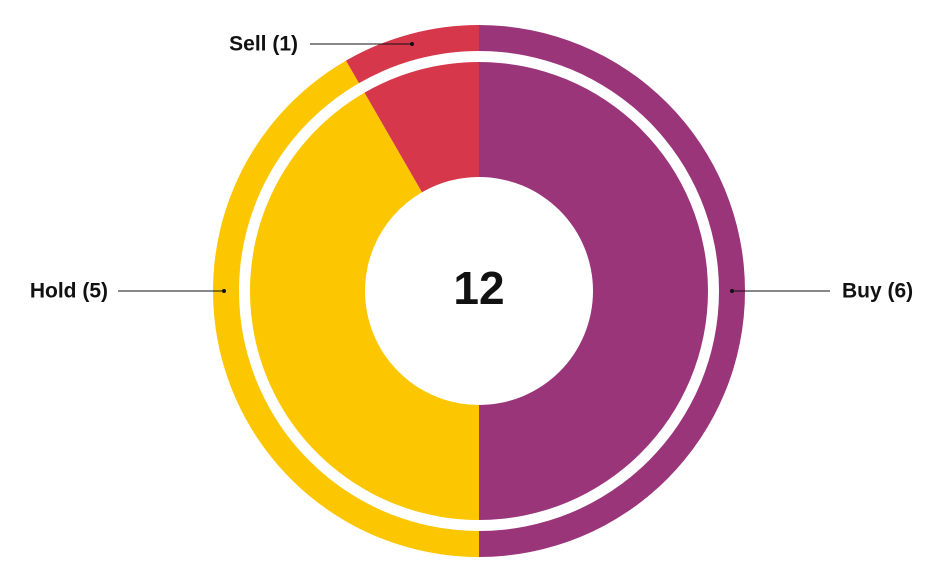  I want to click on slice-label: Buy (6), so click(877, 291).